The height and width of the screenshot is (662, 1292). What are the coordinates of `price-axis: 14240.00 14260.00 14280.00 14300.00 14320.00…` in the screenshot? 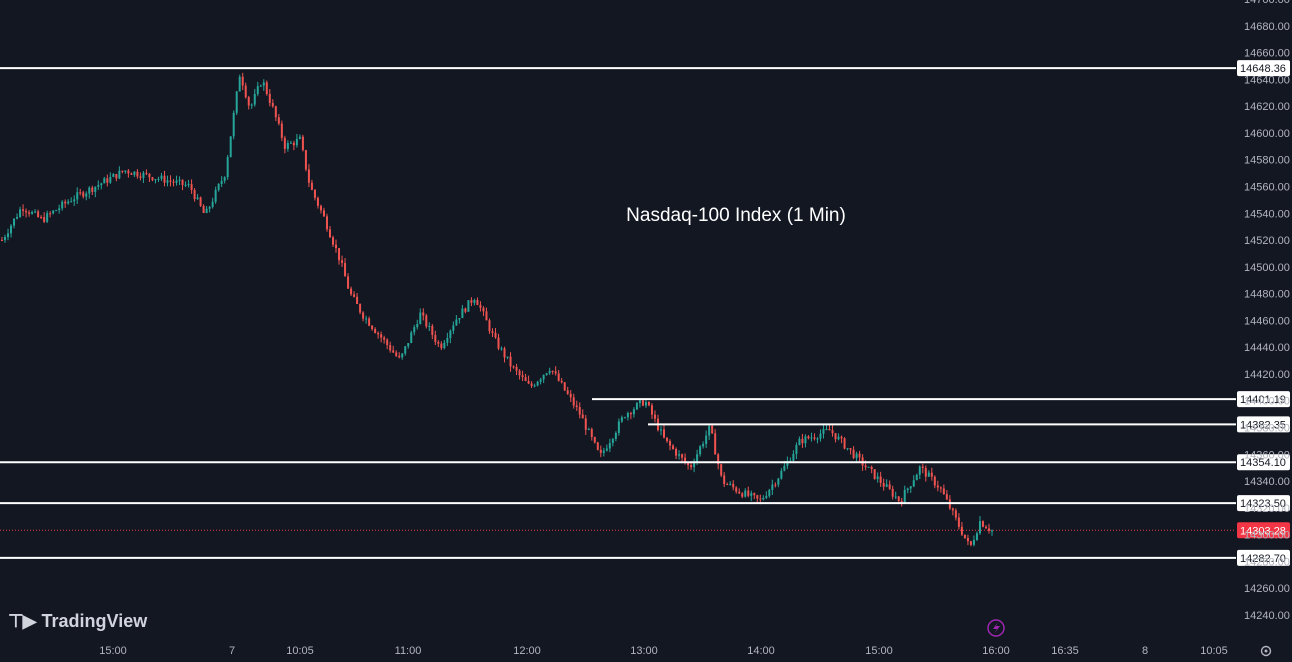 It's located at (1267, 311).